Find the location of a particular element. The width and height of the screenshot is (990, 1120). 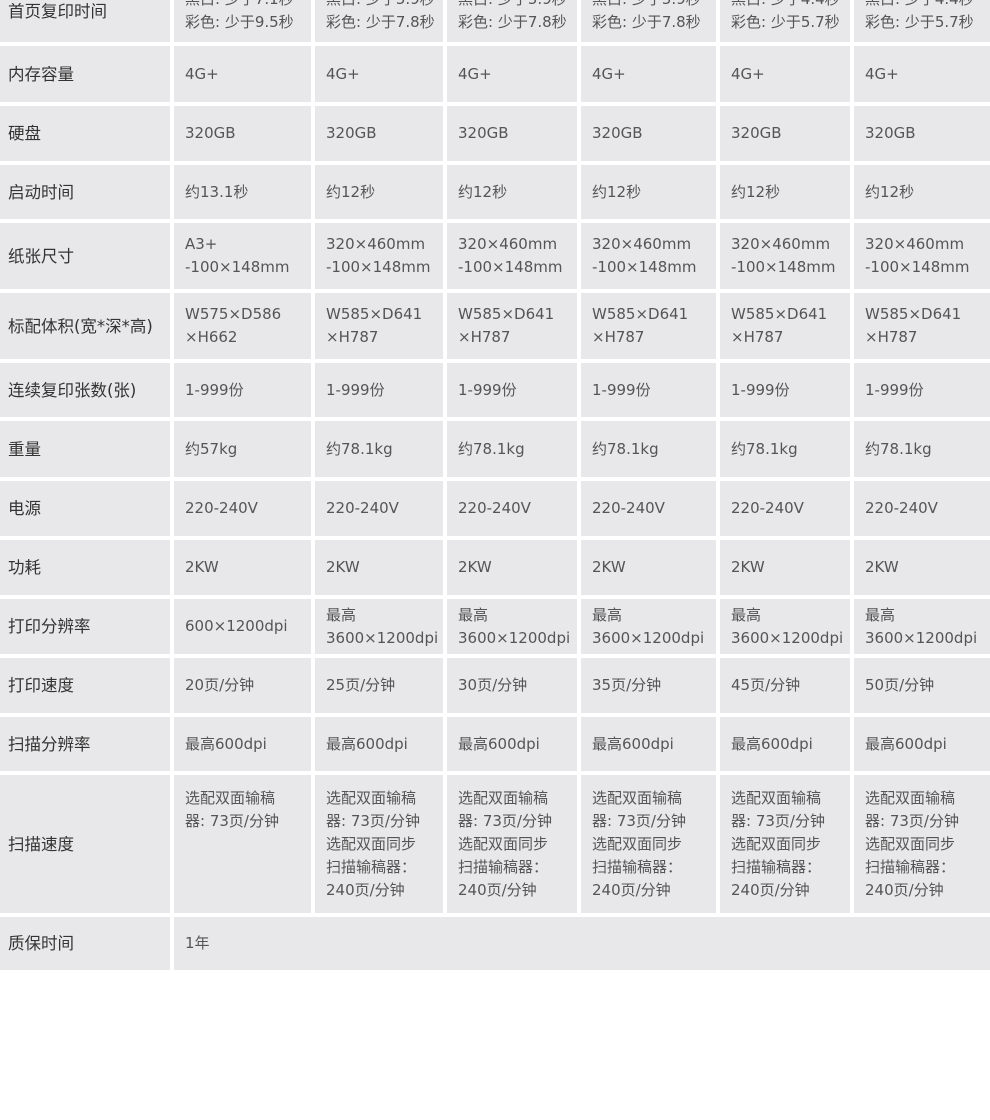

row-label: 重量 is located at coordinates (85, 449).